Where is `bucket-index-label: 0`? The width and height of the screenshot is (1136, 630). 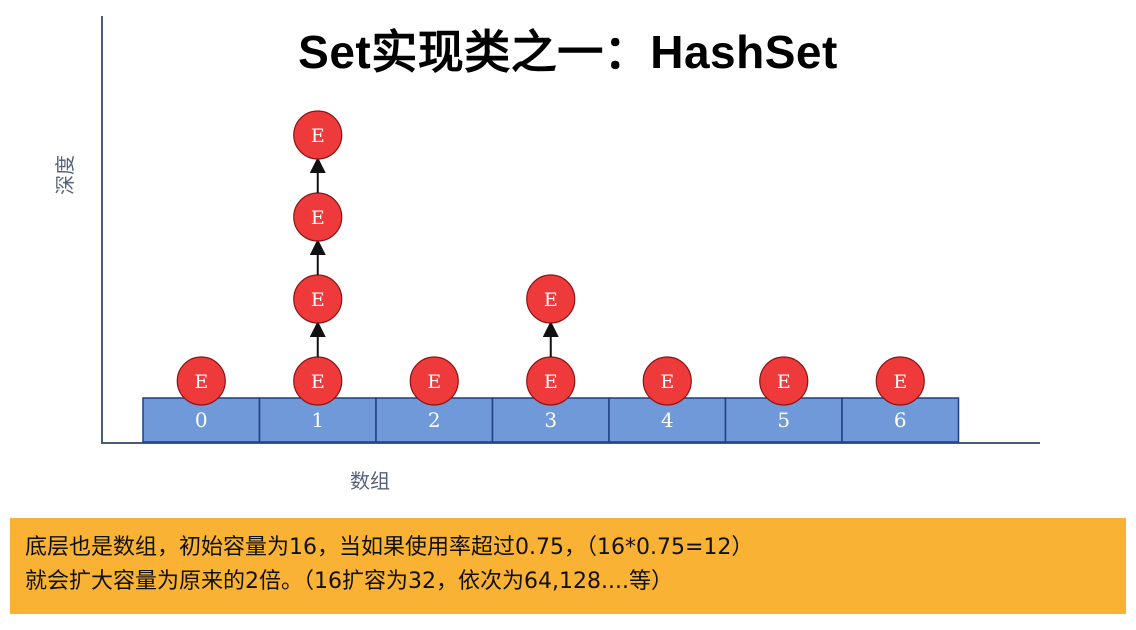 bucket-index-label: 0 is located at coordinates (201, 420).